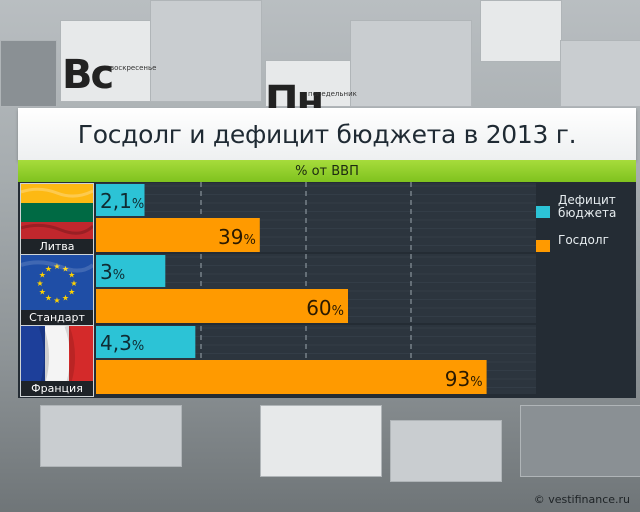 This screenshot has width=640, height=512. What do you see at coordinates (57, 212) in the screenshot?
I see `lithuania-flag-icon` at bounding box center [57, 212].